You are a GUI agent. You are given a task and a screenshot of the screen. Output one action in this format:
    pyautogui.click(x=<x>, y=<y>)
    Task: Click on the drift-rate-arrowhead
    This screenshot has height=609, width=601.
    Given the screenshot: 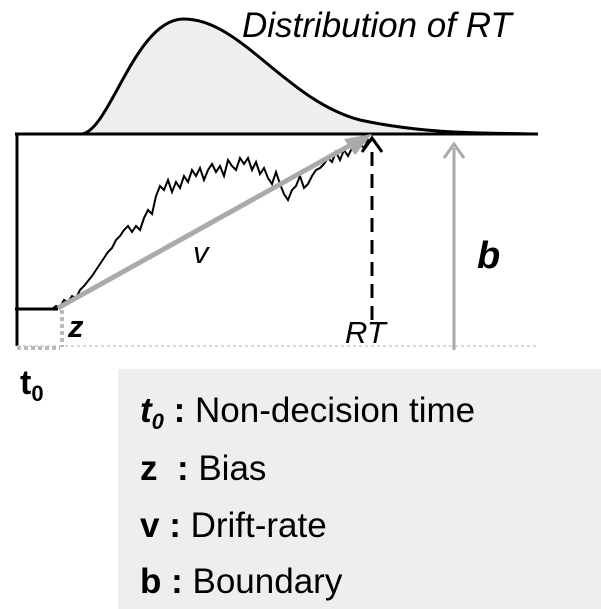 What is the action you would take?
    pyautogui.click(x=358, y=144)
    